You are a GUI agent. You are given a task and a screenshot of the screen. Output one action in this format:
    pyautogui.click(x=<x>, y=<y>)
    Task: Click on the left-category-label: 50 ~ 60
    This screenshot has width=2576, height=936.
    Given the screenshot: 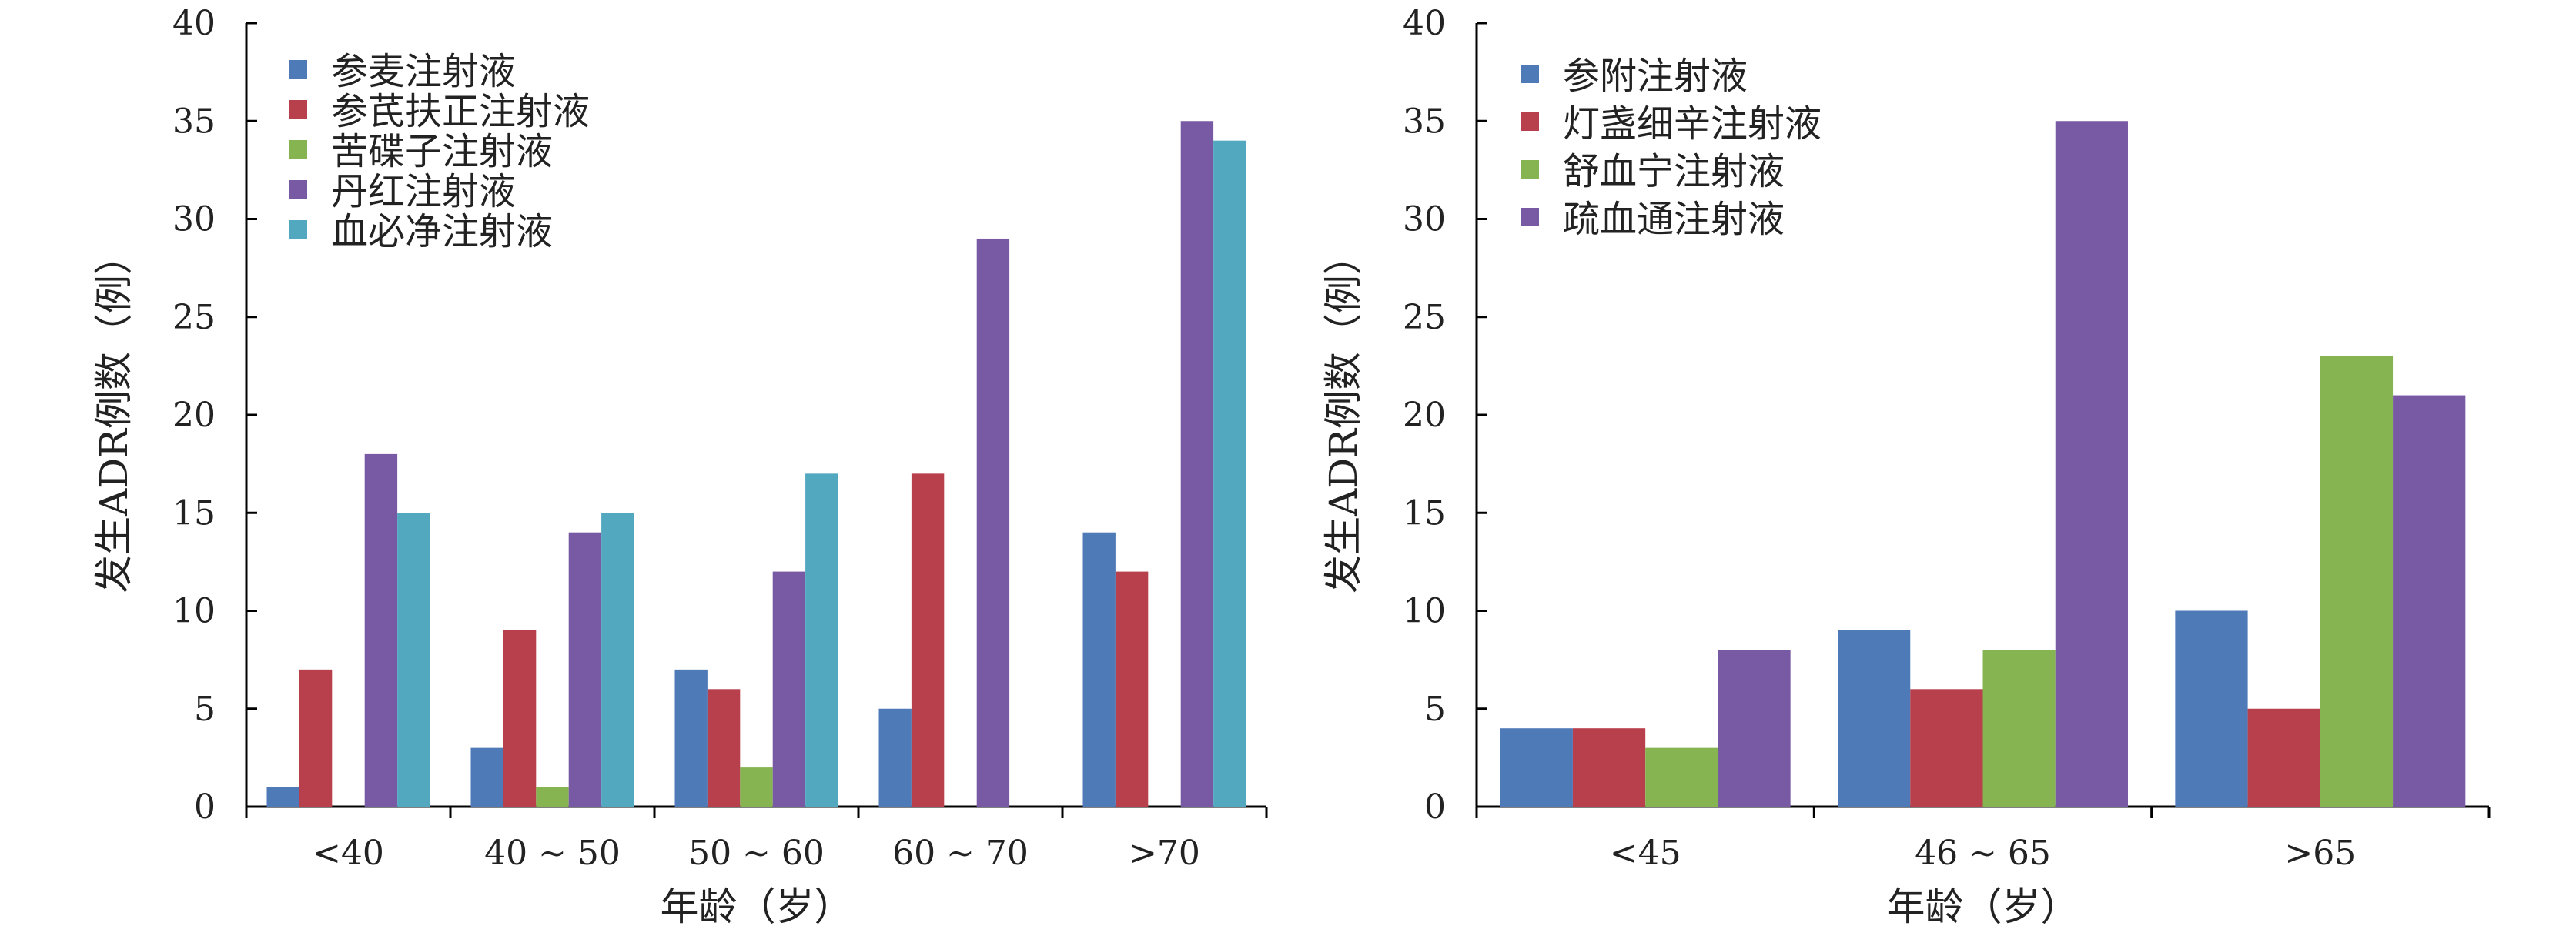 What is the action you would take?
    pyautogui.click(x=756, y=854)
    